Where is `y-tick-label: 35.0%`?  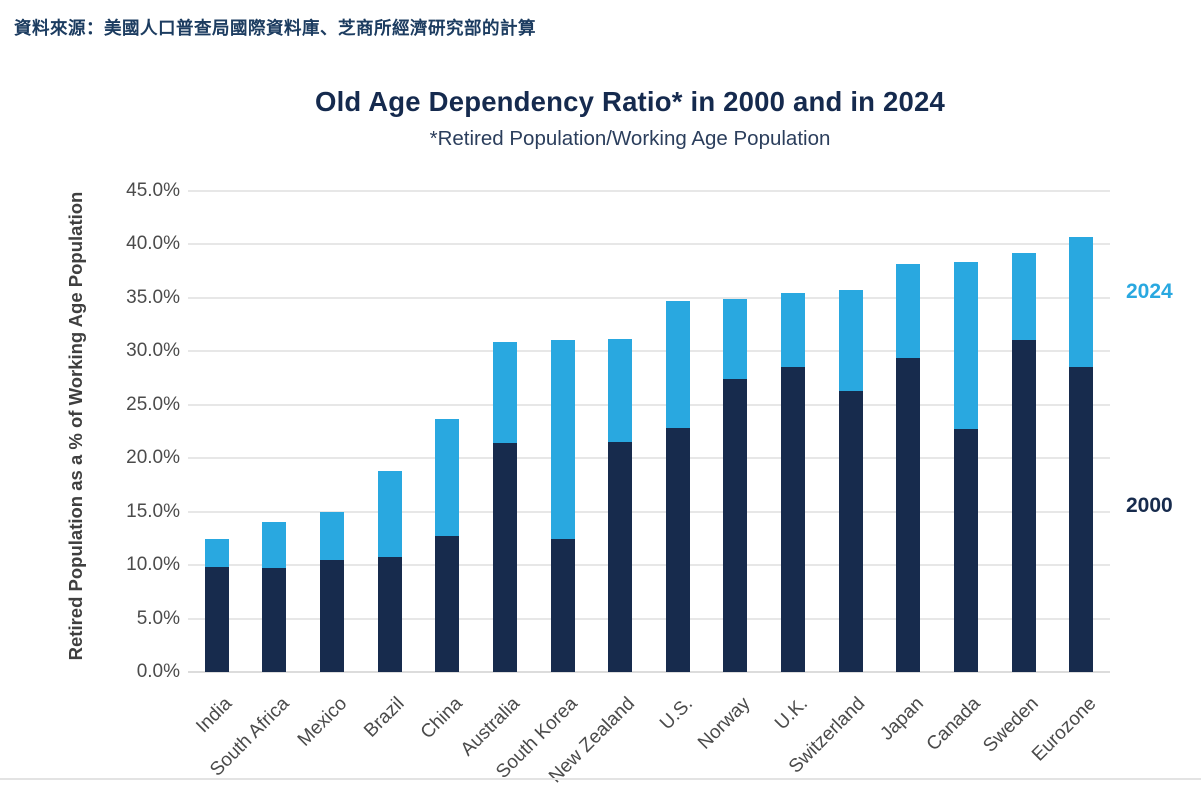 y-tick-label: 35.0% is located at coordinates (153, 297).